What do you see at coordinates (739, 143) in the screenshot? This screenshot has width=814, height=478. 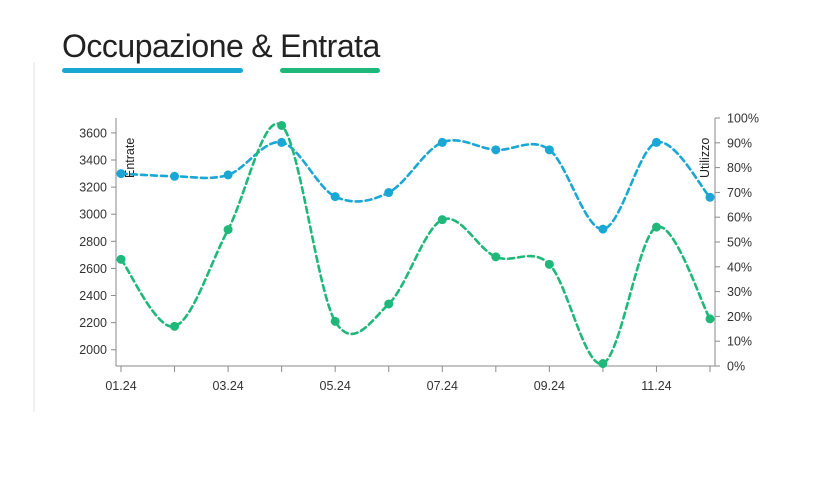 I see `right-tick-label: 90%` at bounding box center [739, 143].